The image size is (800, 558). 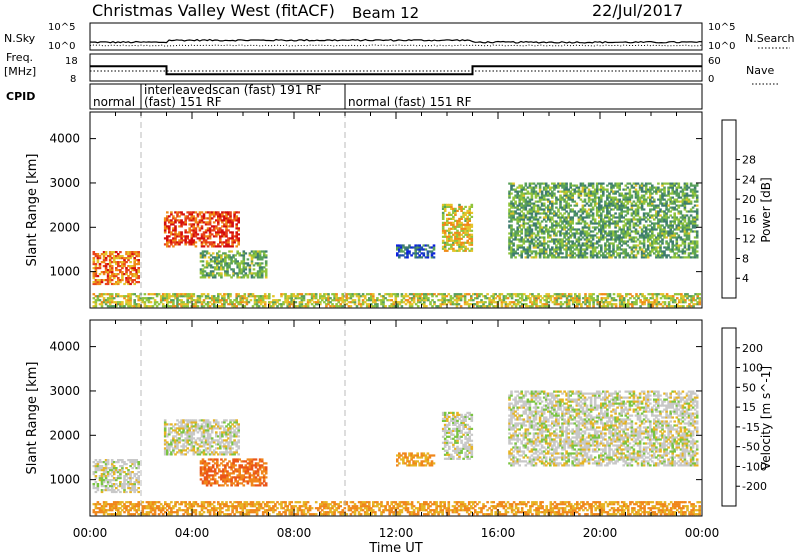 What do you see at coordinates (396, 45) in the screenshot?
I see `nsearch-line` at bounding box center [396, 45].